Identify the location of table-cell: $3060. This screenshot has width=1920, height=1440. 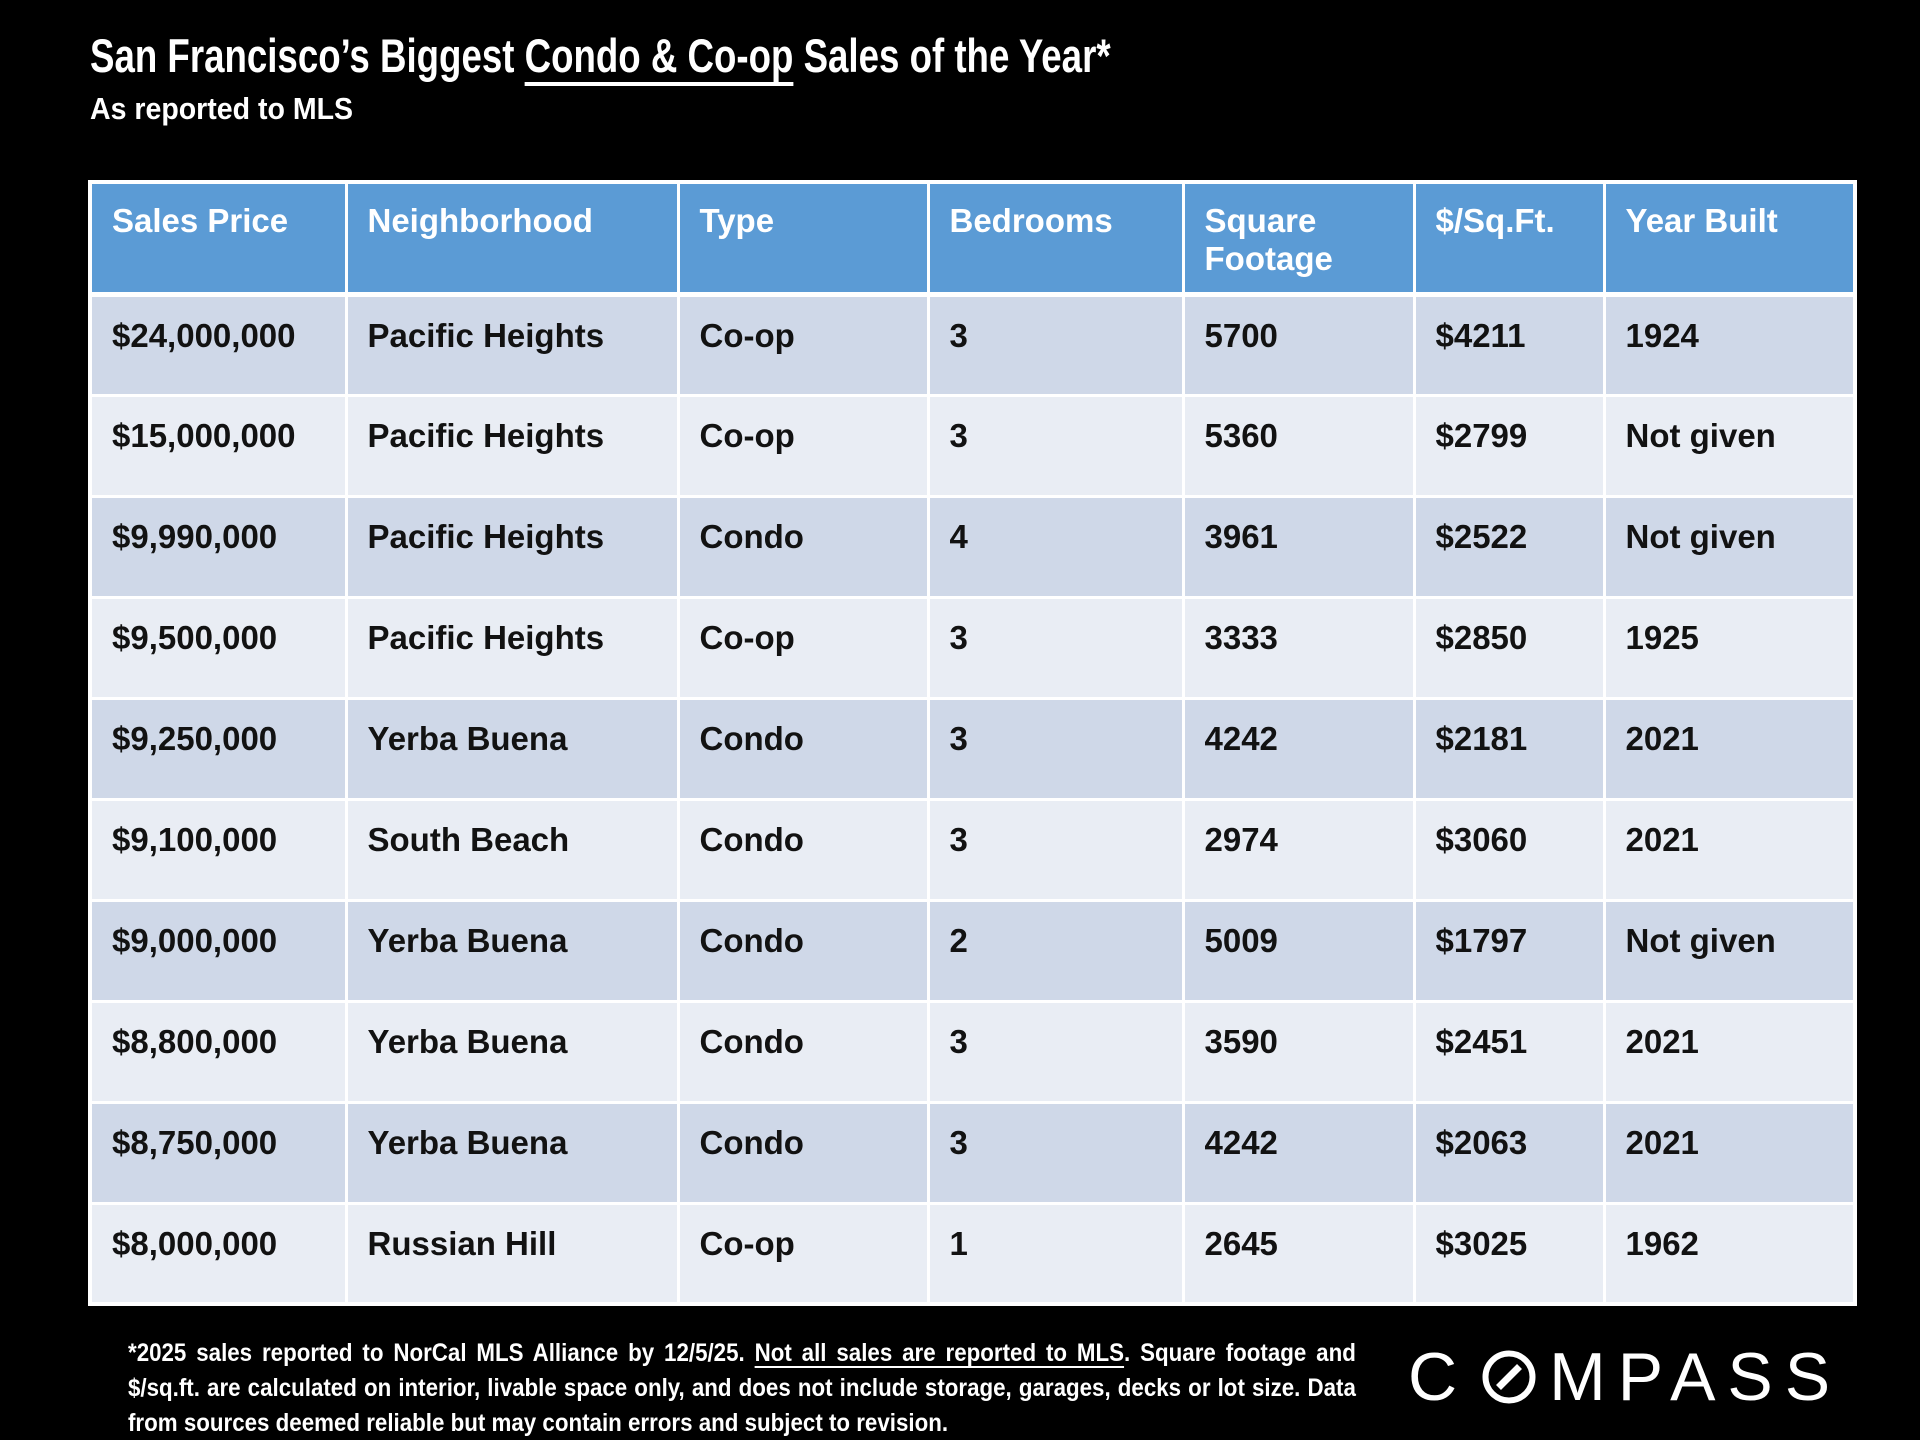
(1509, 849).